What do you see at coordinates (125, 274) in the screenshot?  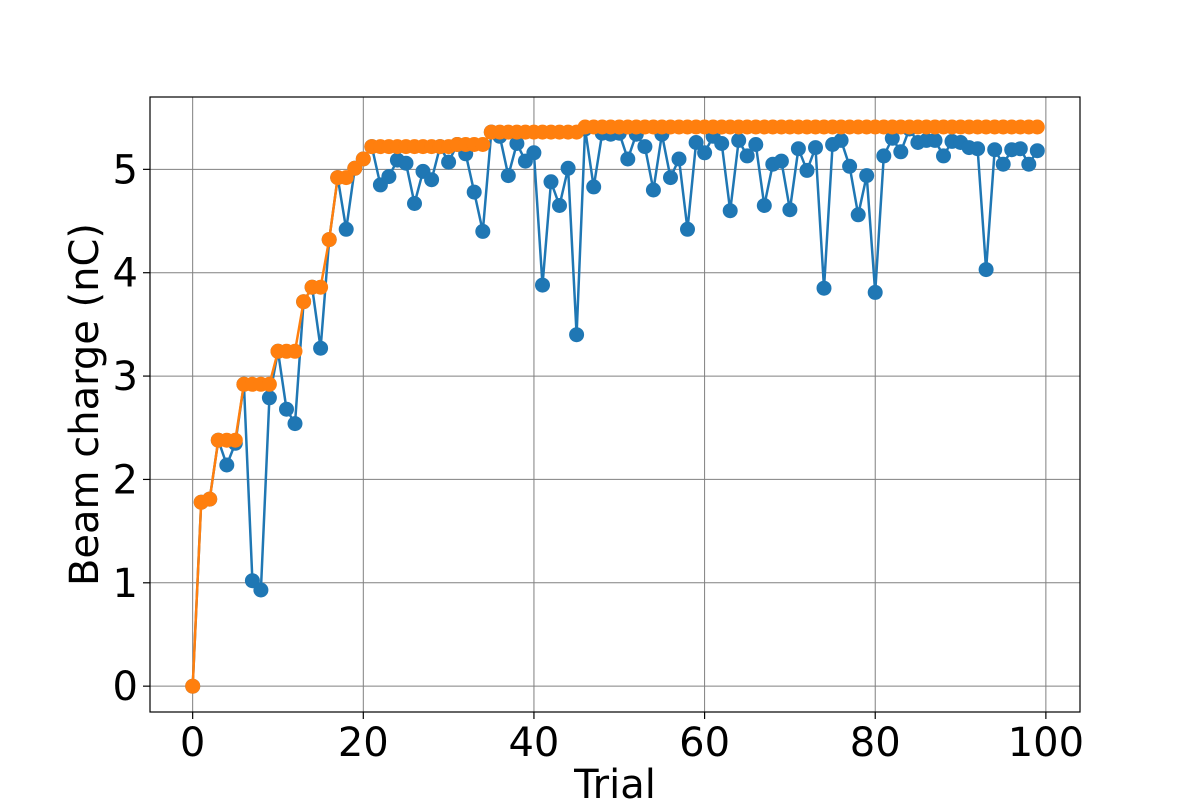 I see `y-tick-label: 4` at bounding box center [125, 274].